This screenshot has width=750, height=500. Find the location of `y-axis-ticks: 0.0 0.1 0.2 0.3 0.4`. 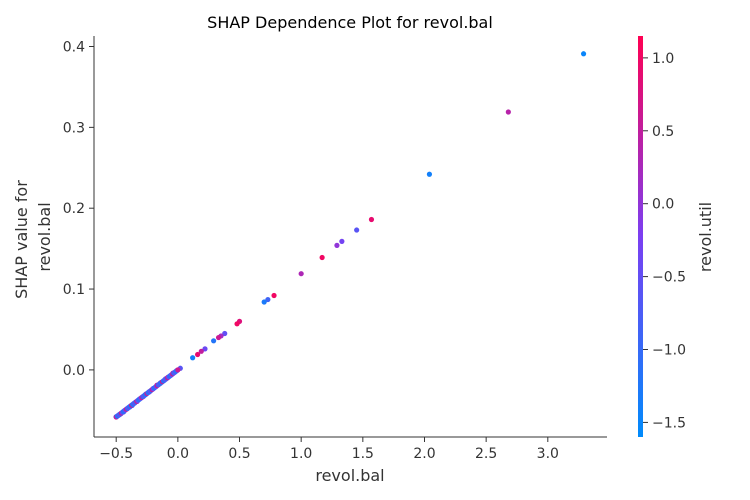

y-axis-ticks: 0.0 0.1 0.2 0.3 0.4 is located at coordinates (78, 209).